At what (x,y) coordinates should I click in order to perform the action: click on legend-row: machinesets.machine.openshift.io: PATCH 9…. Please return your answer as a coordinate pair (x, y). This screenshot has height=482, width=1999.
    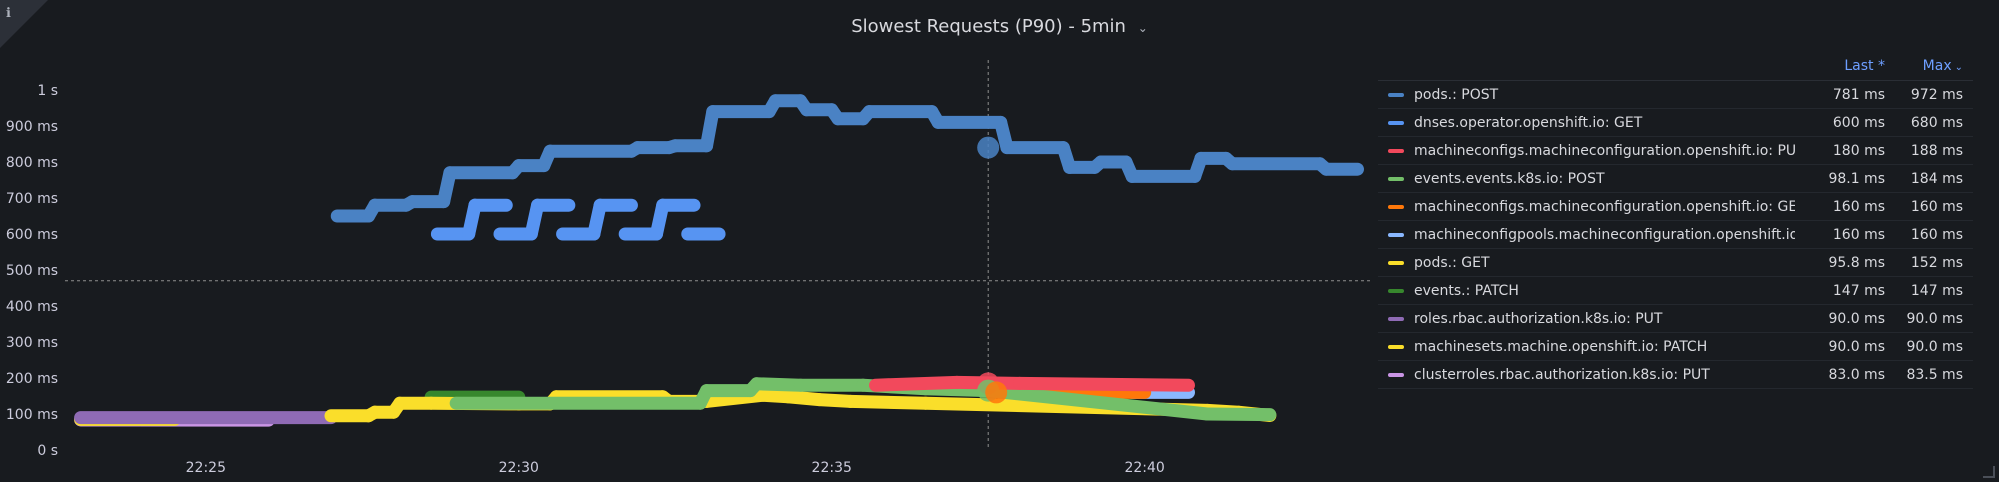
    Looking at the image, I should click on (1675, 347).